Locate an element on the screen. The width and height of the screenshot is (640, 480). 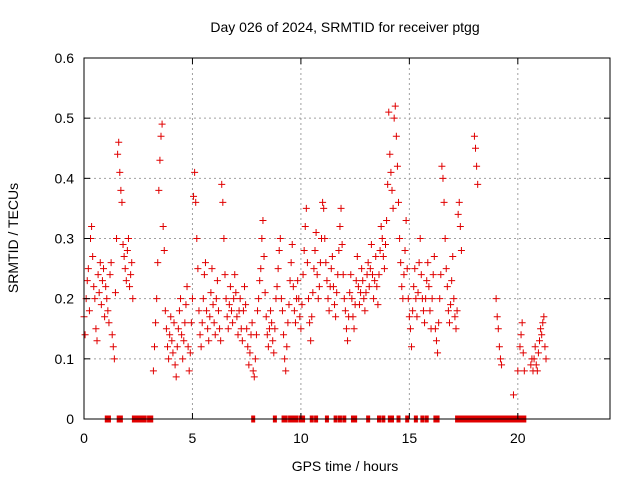
x-tick-label: 0 is located at coordinates (84, 438).